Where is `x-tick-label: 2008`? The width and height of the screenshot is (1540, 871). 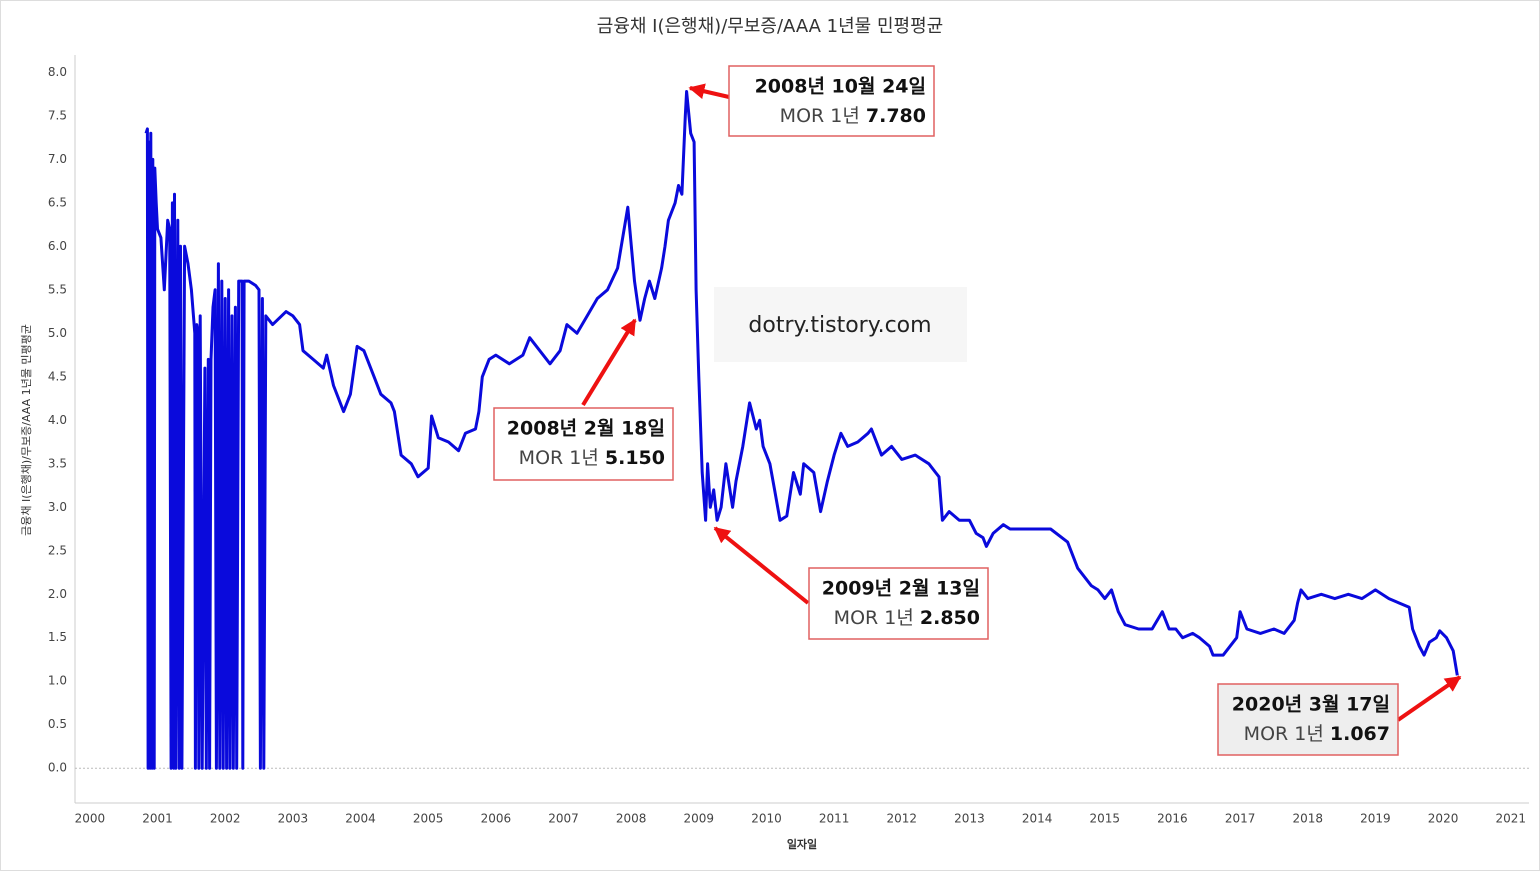 x-tick-label: 2008 is located at coordinates (631, 819).